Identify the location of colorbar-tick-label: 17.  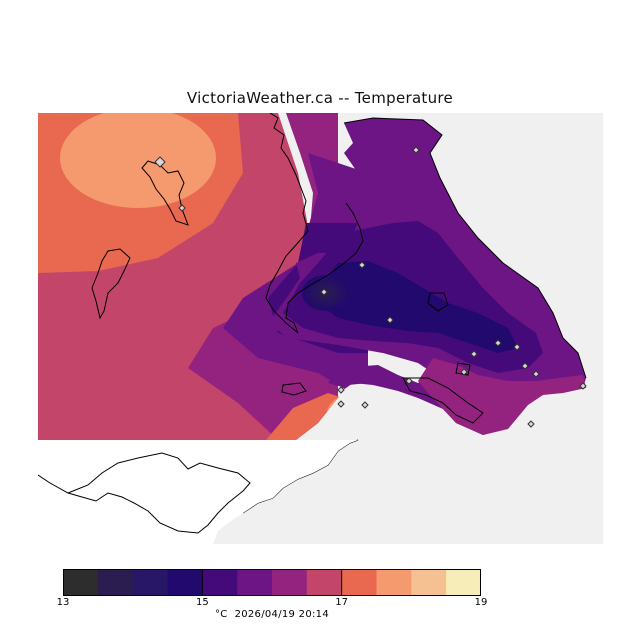
(342, 602).